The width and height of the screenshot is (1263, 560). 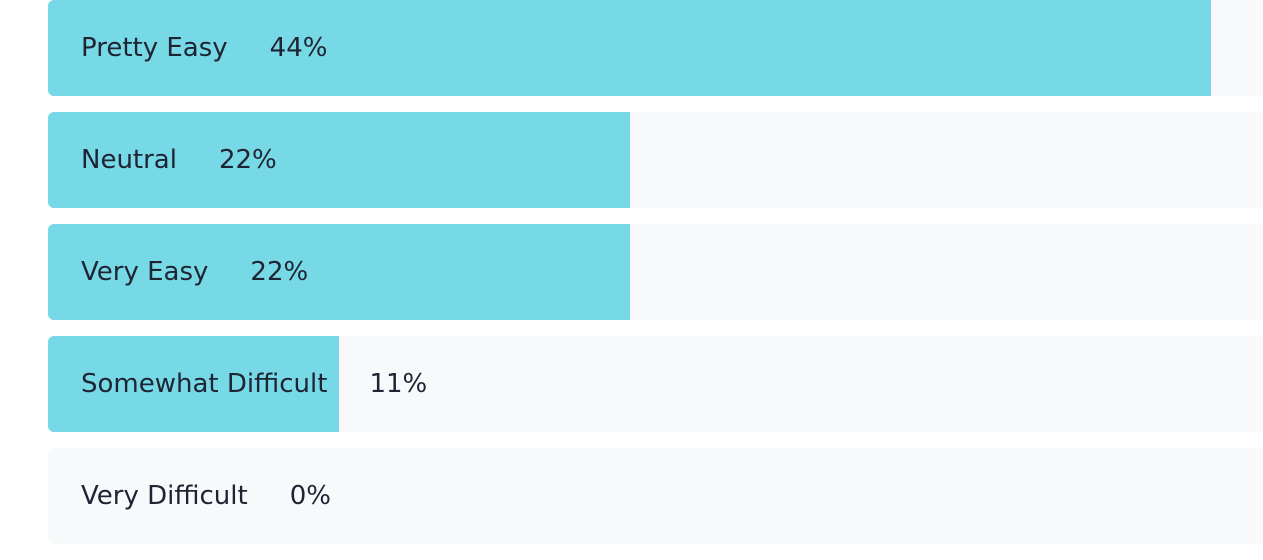 I want to click on value-label: 44%, so click(x=298, y=48).